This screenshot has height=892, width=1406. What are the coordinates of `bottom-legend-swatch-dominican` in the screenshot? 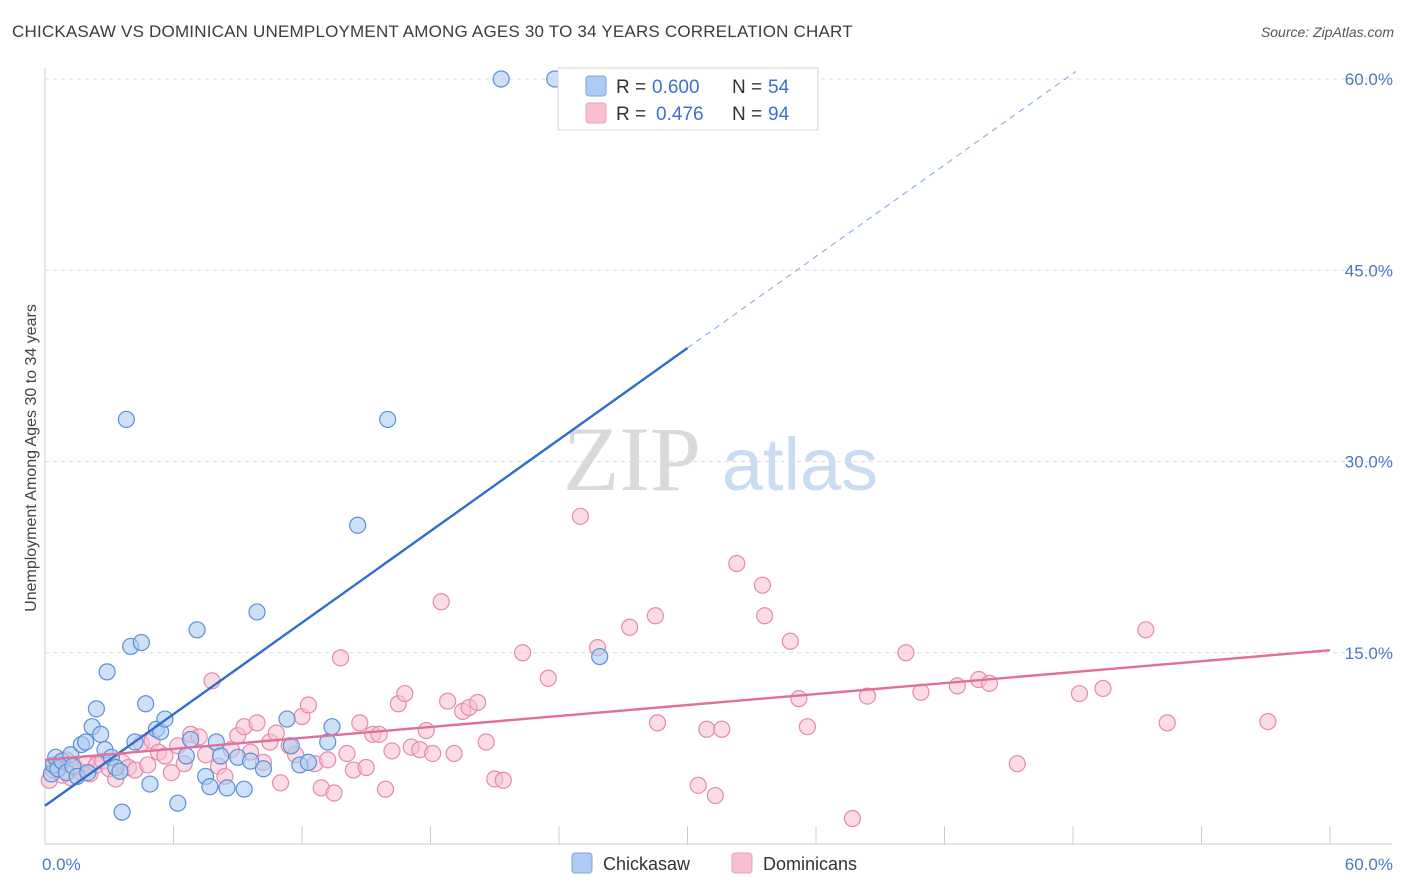 It's located at (742, 863).